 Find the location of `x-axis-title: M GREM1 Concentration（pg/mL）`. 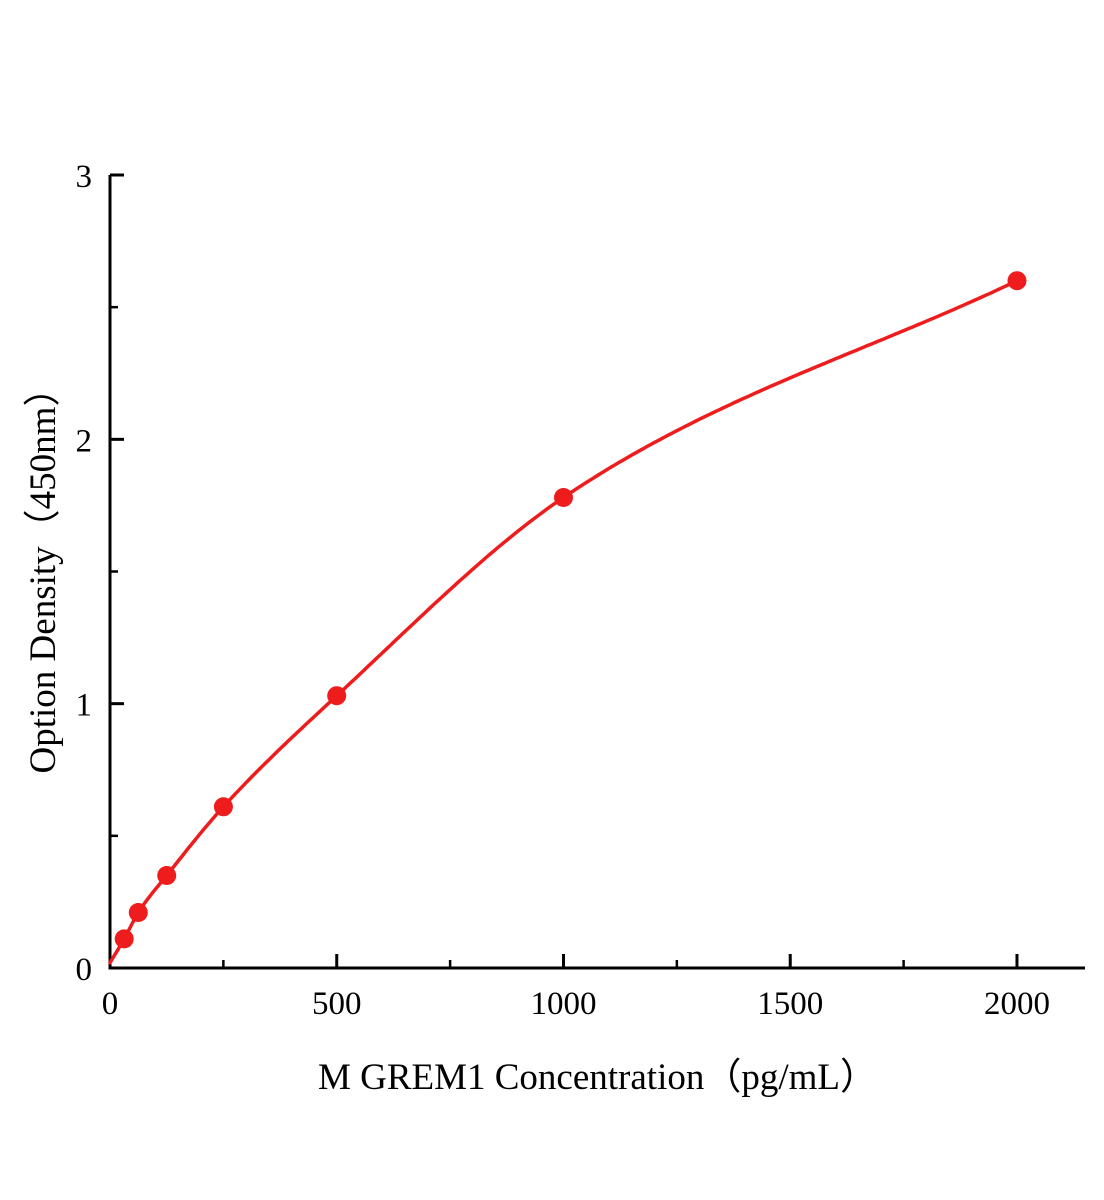

x-axis-title: M GREM1 Concentration（pg/mL） is located at coordinates (597, 1077).